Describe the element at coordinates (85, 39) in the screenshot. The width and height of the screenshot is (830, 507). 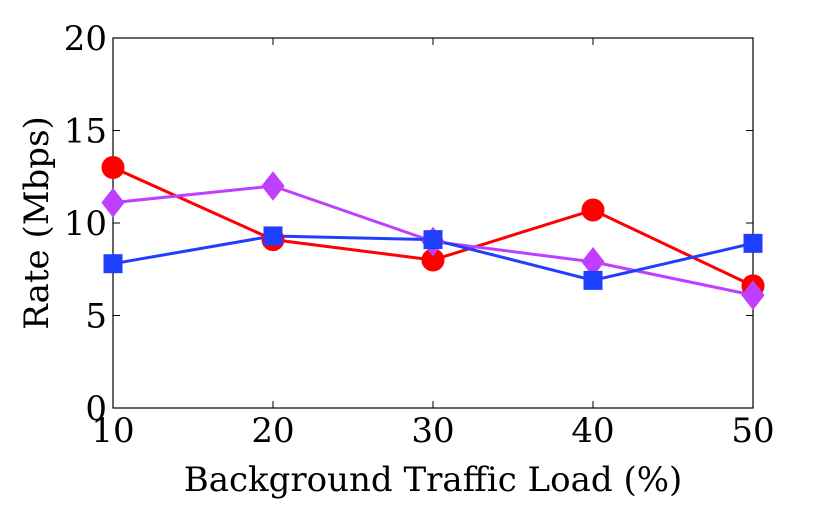
I see `y-tick-label: 20` at that location.